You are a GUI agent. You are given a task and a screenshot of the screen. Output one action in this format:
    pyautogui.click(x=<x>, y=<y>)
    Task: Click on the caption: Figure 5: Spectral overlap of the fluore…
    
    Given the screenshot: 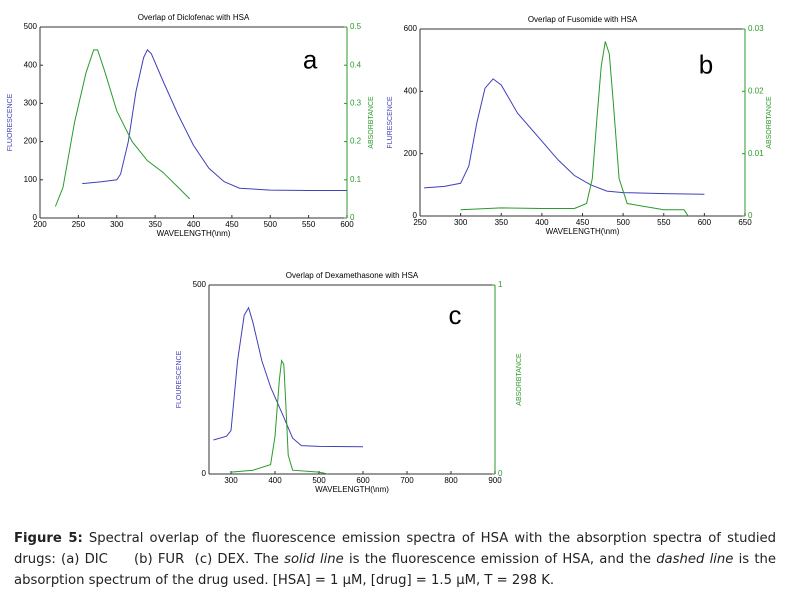 What is the action you would take?
    pyautogui.click(x=395, y=559)
    